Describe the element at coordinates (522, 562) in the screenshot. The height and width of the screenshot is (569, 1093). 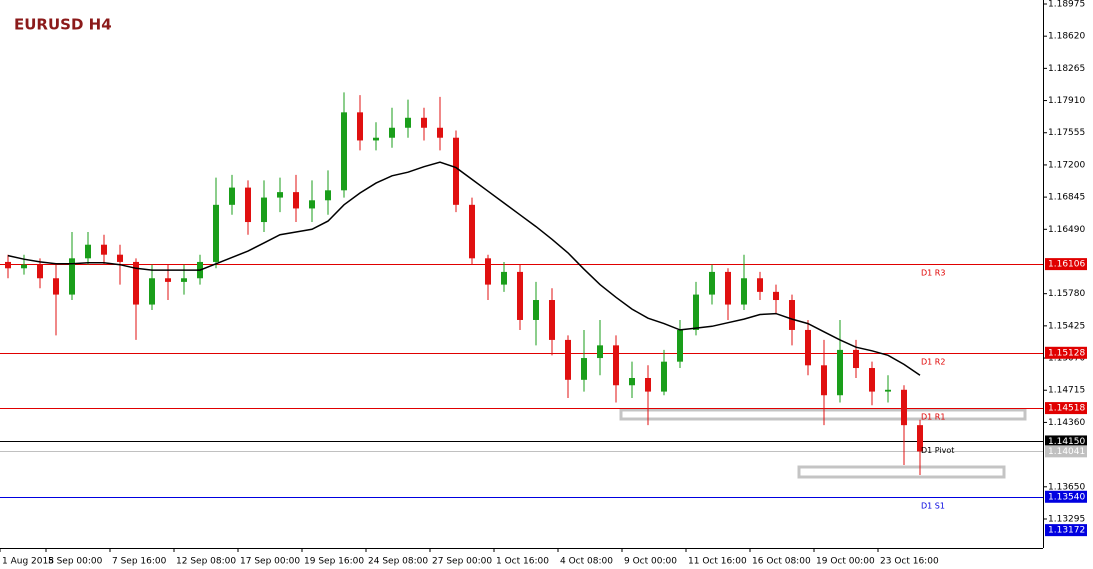
I see `x-tick-label: 1 Oct 16:00` at that location.